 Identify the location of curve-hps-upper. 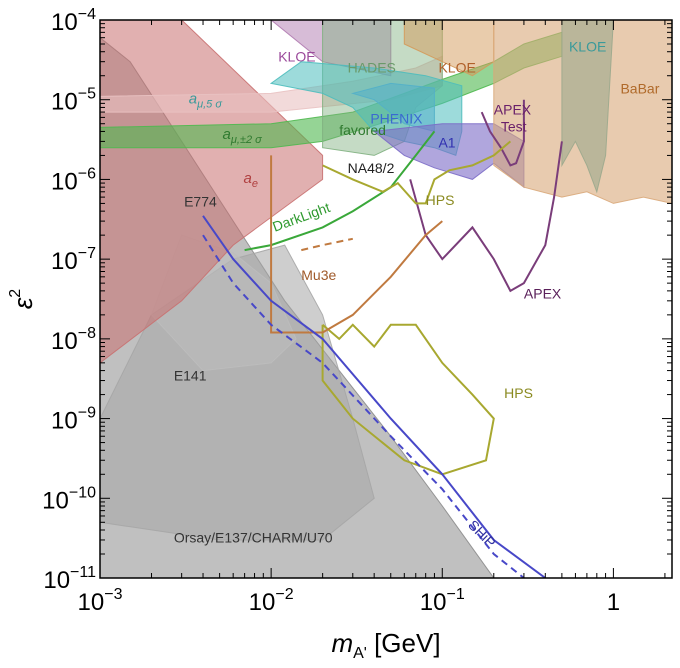
(417, 172).